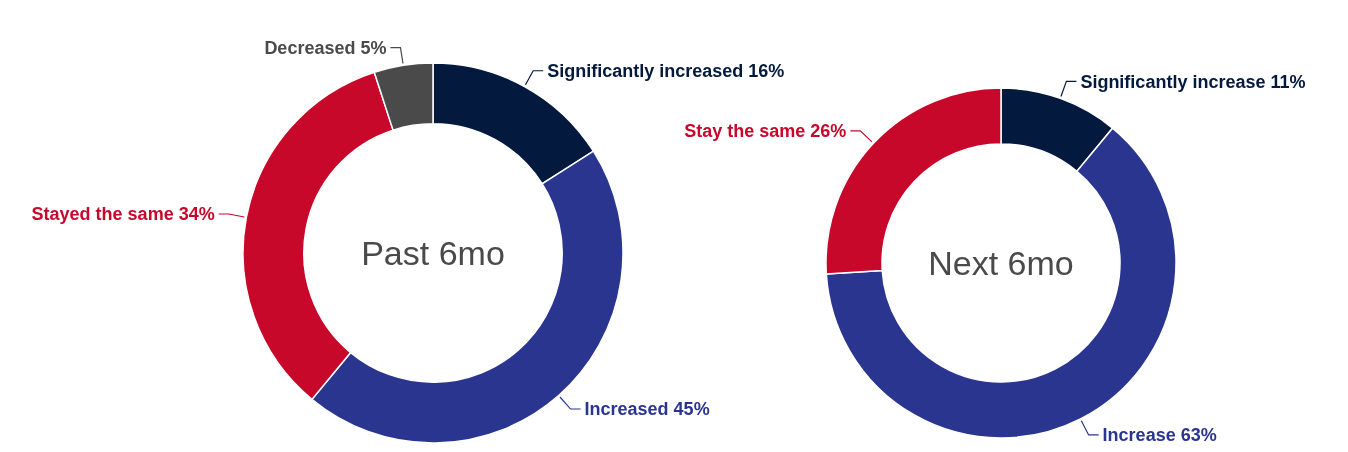  I want to click on data-label: 34%, so click(196, 214).